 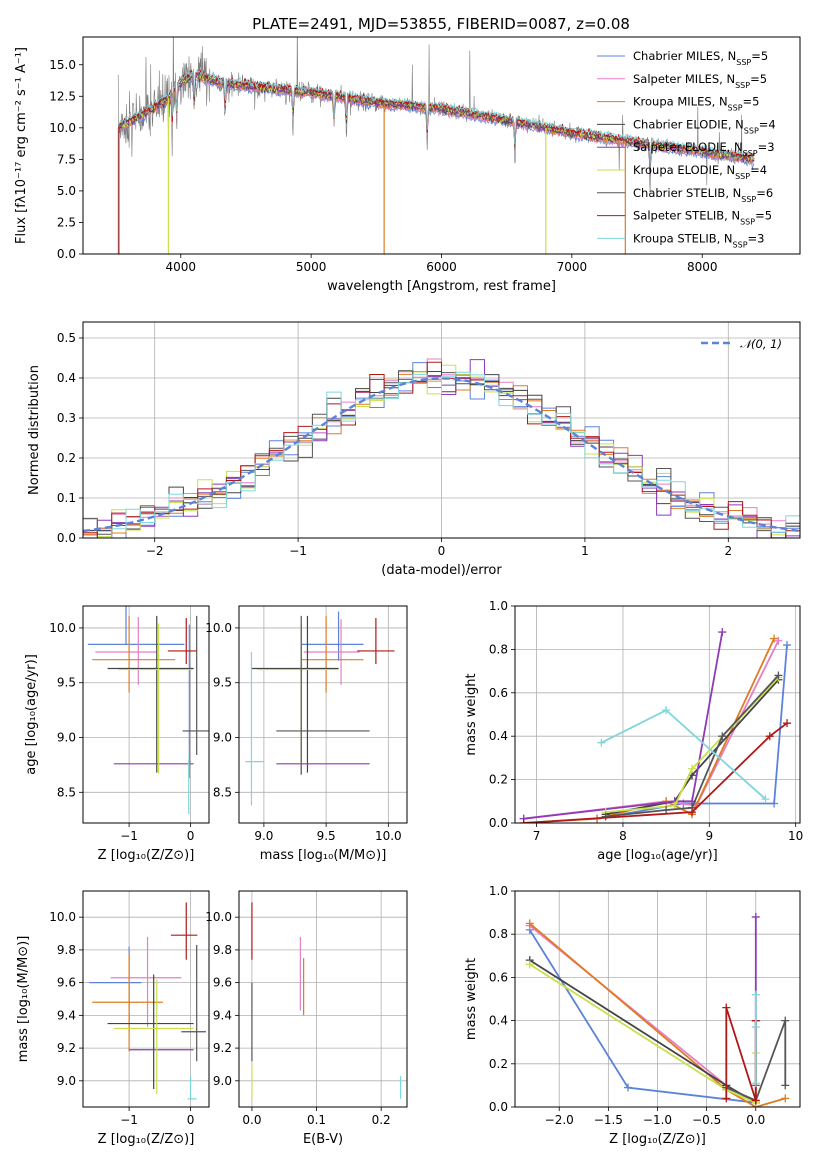 What do you see at coordinates (706, 1120) in the screenshot?
I see `x-tick-label: −0.5` at bounding box center [706, 1120].